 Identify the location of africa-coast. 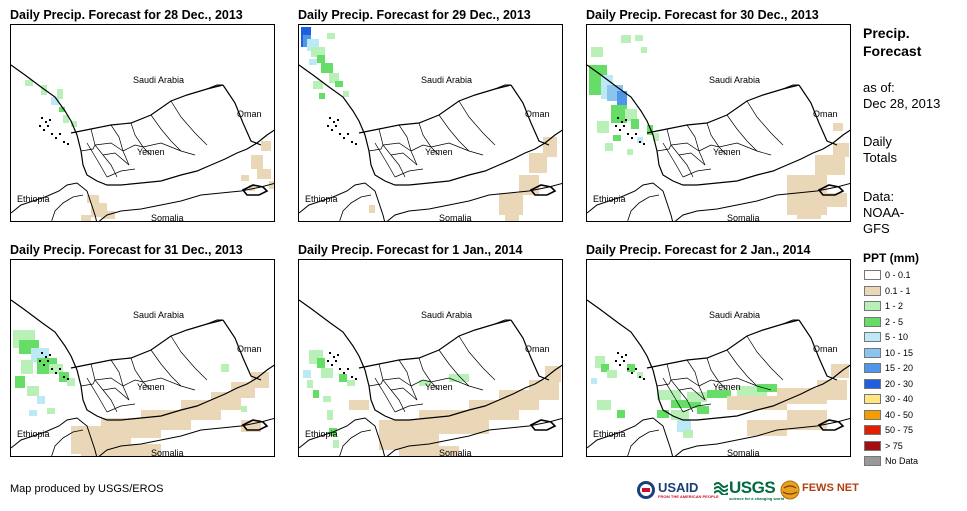
(630, 201).